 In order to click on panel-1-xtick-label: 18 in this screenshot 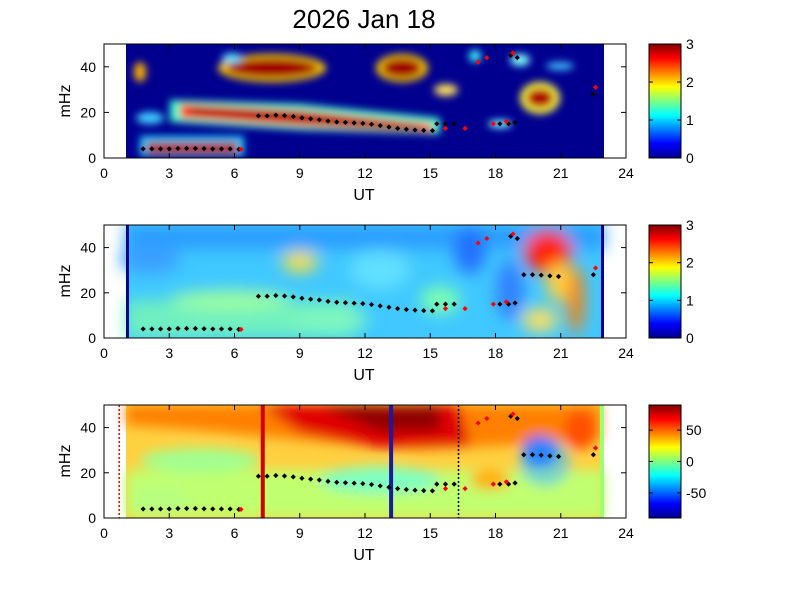, I will do `click(496, 173)`.